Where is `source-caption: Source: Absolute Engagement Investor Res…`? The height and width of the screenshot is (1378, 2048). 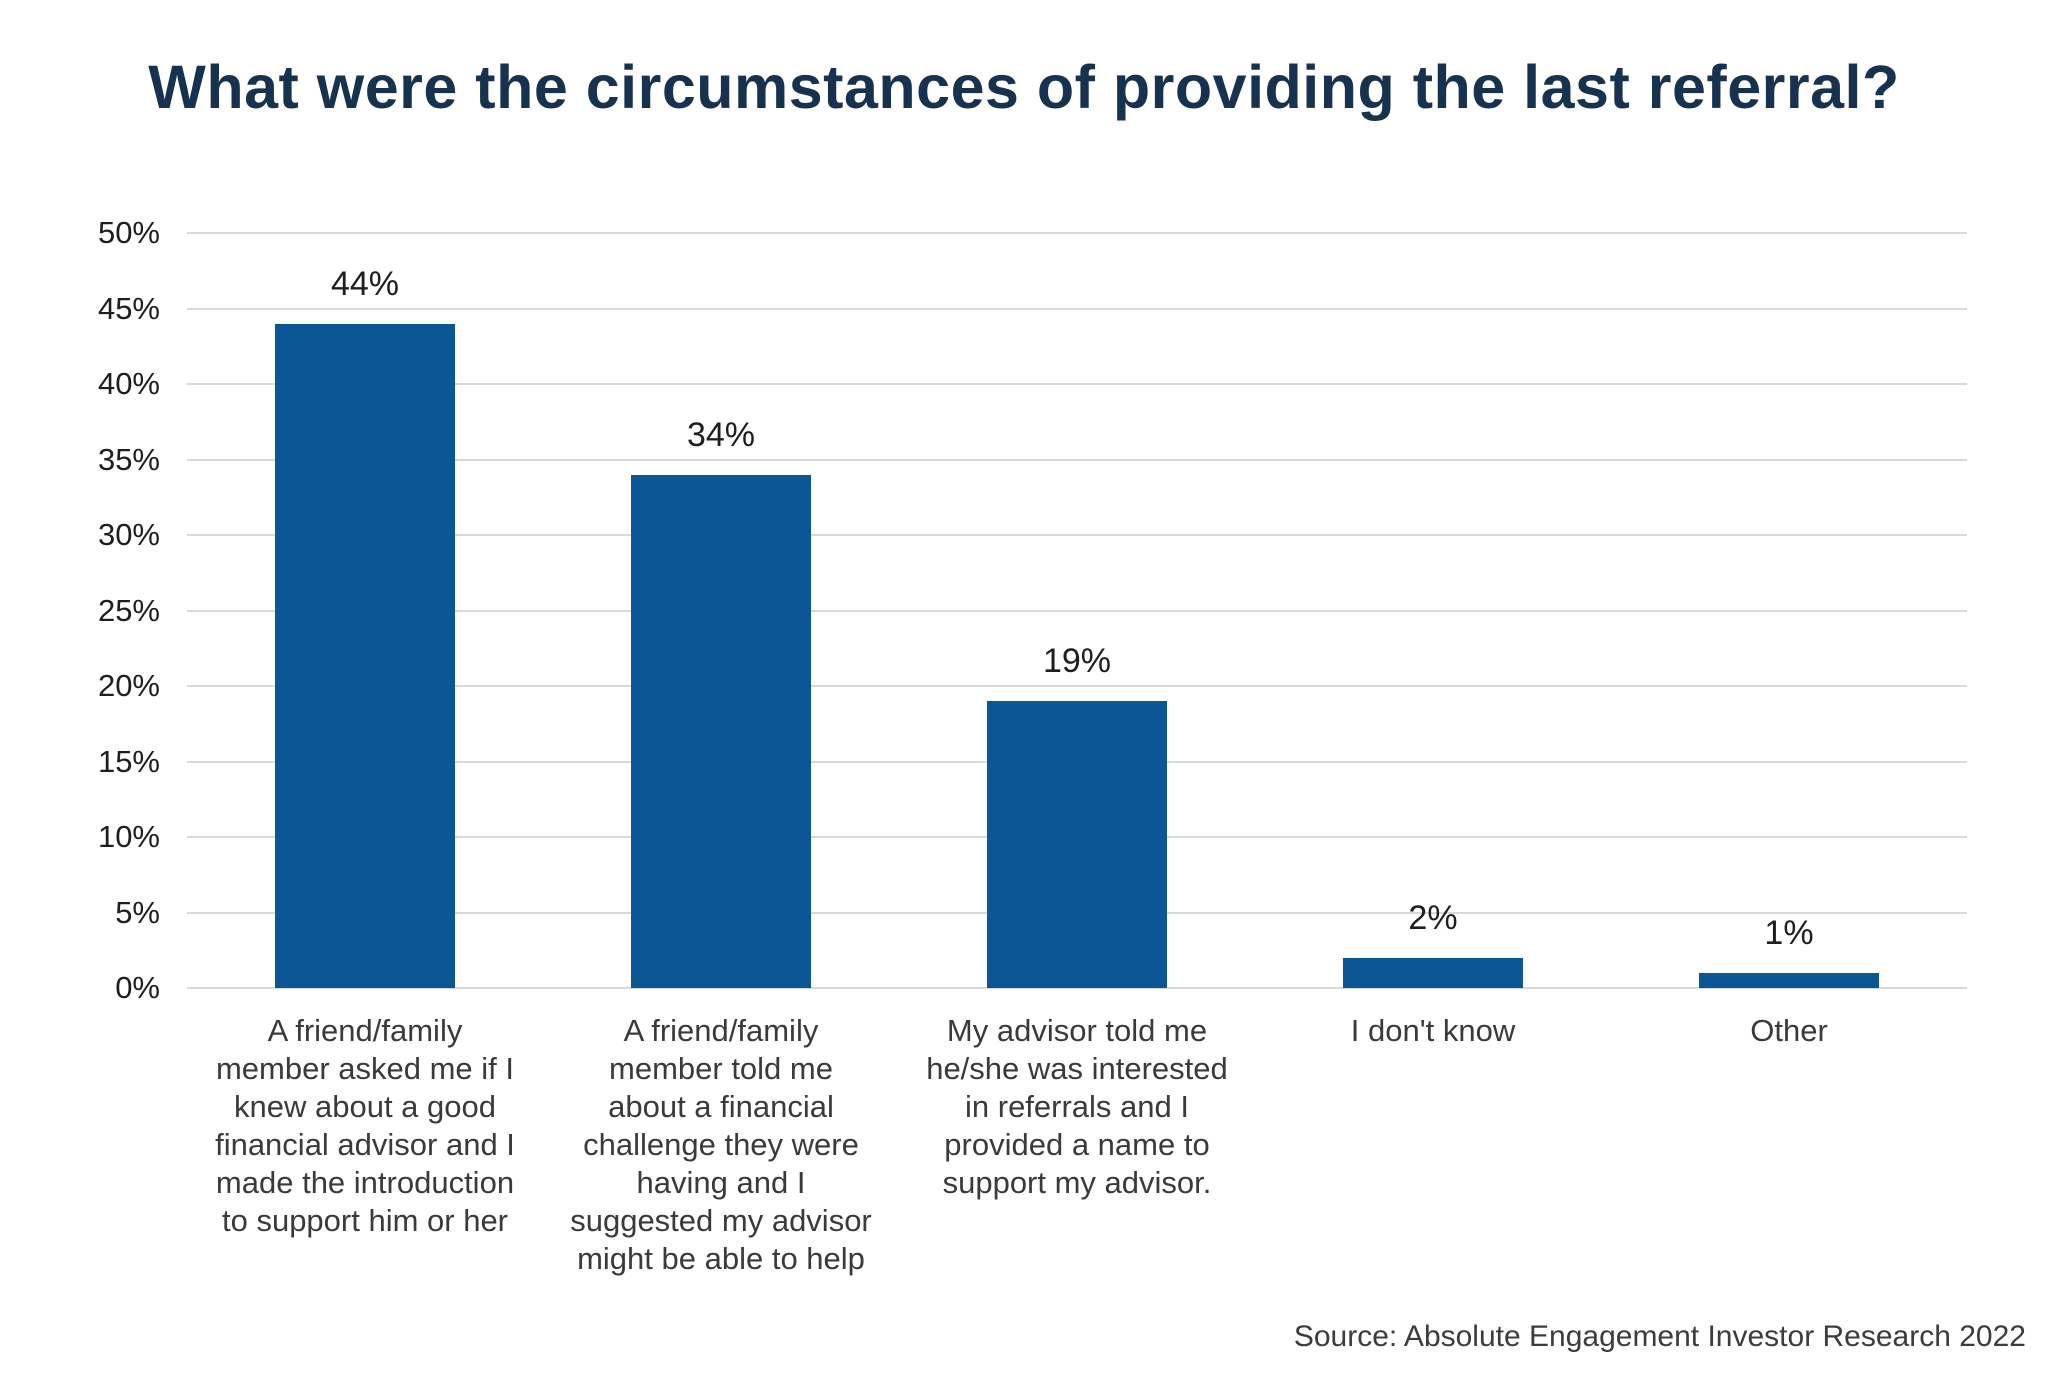
source-caption: Source: Absolute Engagement Investor Res… is located at coordinates (1659, 1336).